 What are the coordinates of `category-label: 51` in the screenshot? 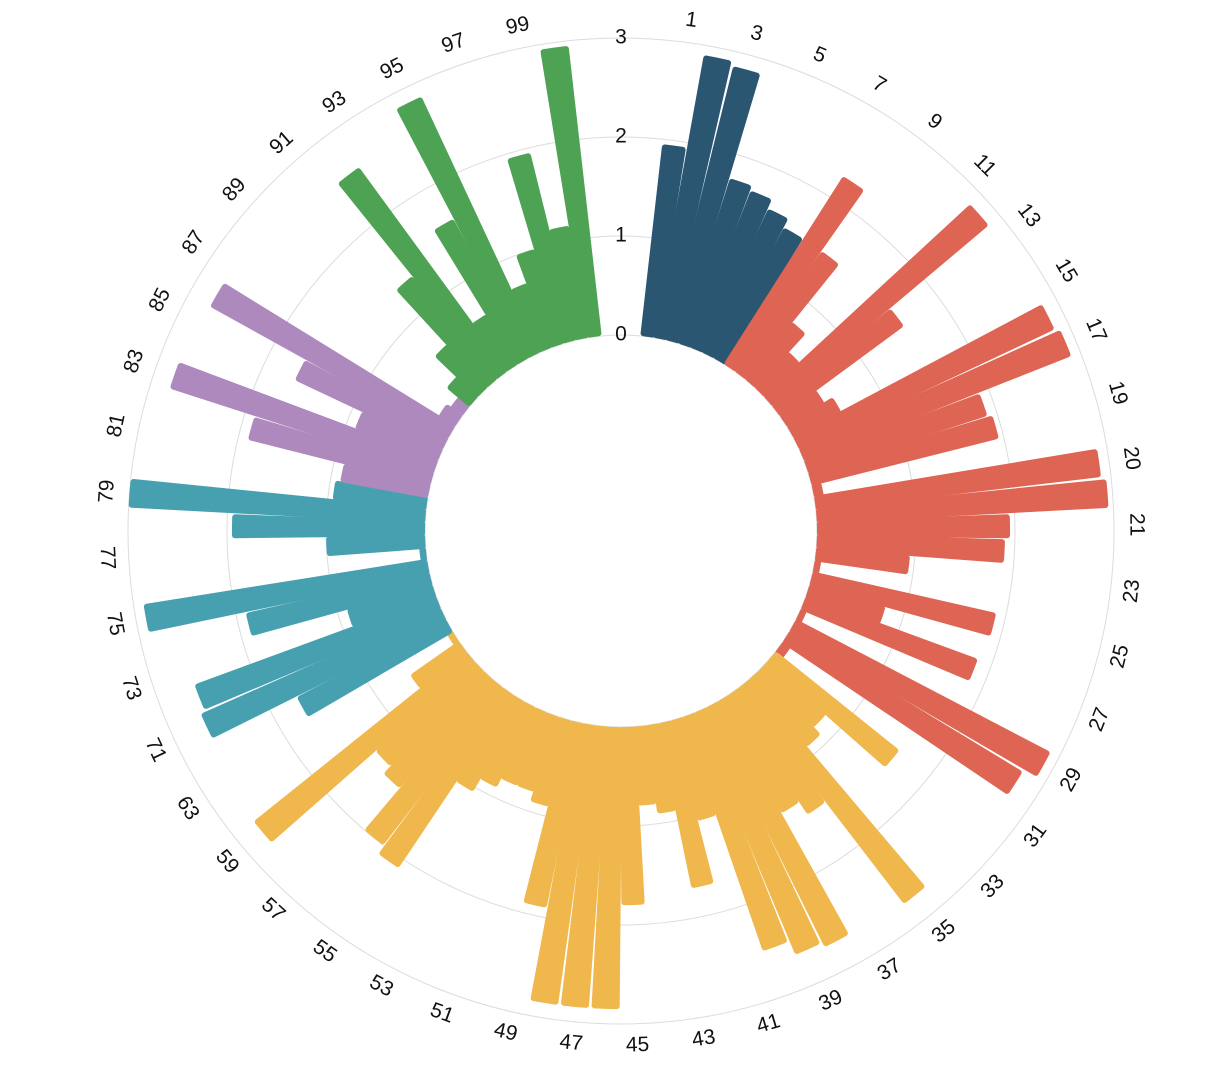 It's located at (442, 1013).